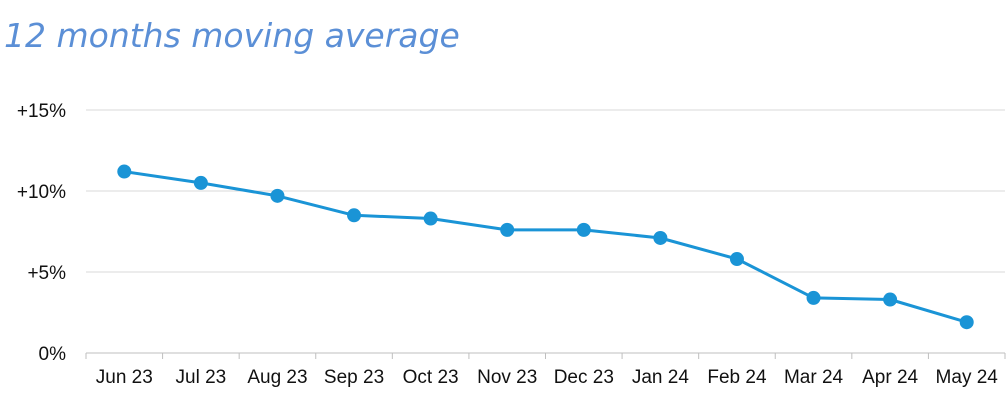  What do you see at coordinates (737, 377) in the screenshot?
I see `x-tick-label: Feb 24` at bounding box center [737, 377].